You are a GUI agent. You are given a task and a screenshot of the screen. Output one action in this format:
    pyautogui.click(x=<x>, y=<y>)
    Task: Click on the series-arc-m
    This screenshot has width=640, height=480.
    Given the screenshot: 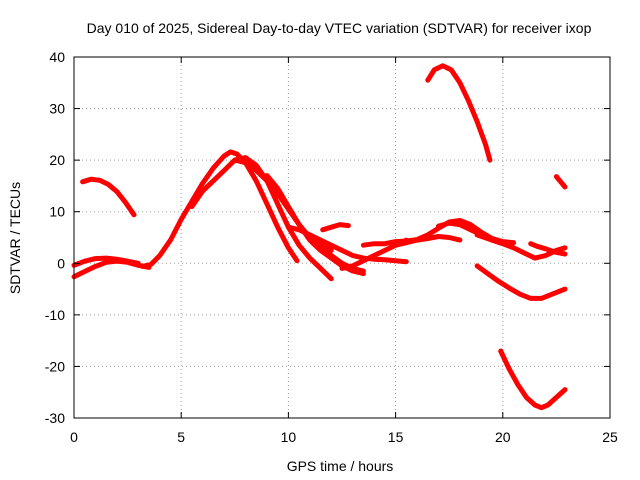 What is the action you would take?
    pyautogui.click(x=428, y=241)
    